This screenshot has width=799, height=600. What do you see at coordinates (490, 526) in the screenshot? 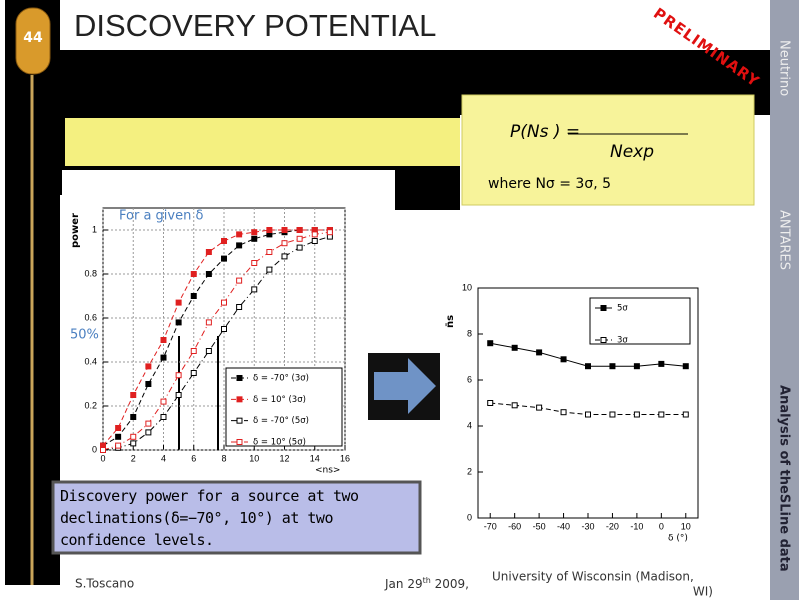
I see `x-tick-label: -70` at bounding box center [490, 526].